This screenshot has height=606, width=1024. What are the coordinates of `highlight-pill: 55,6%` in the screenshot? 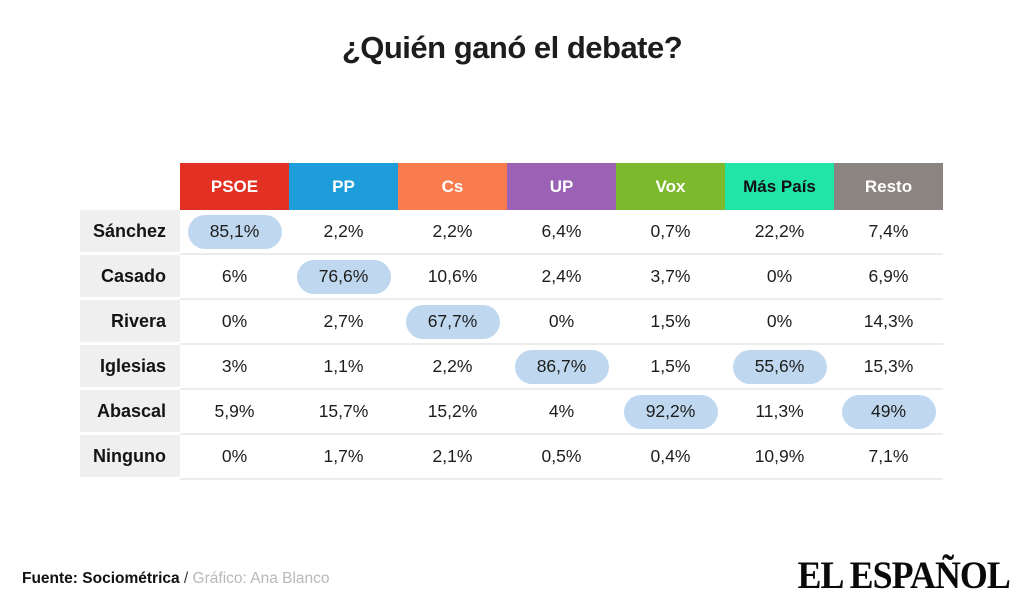 It's located at (779, 366).